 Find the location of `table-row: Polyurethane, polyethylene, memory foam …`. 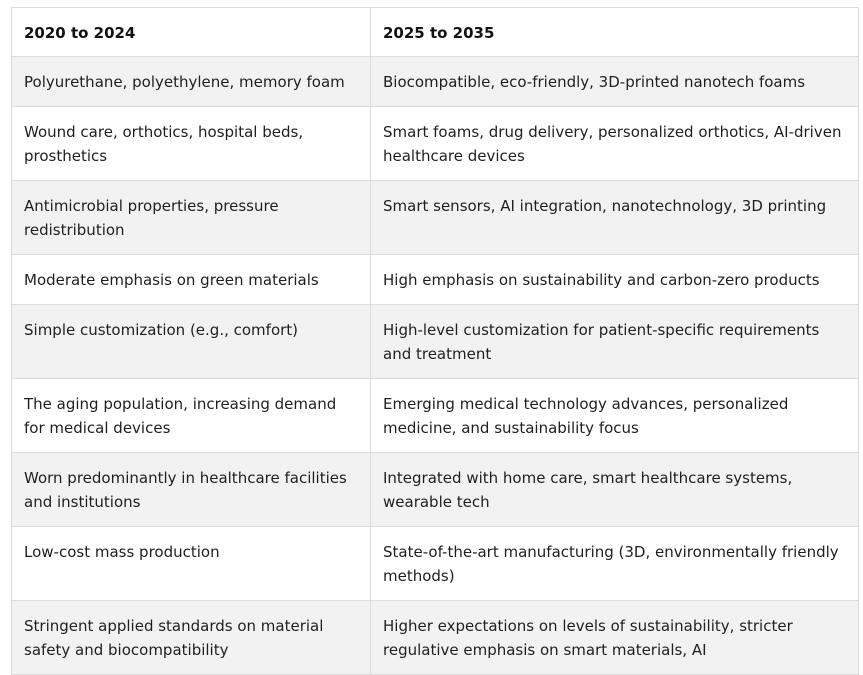

table-row: Polyurethane, polyethylene, memory foam … is located at coordinates (435, 81).